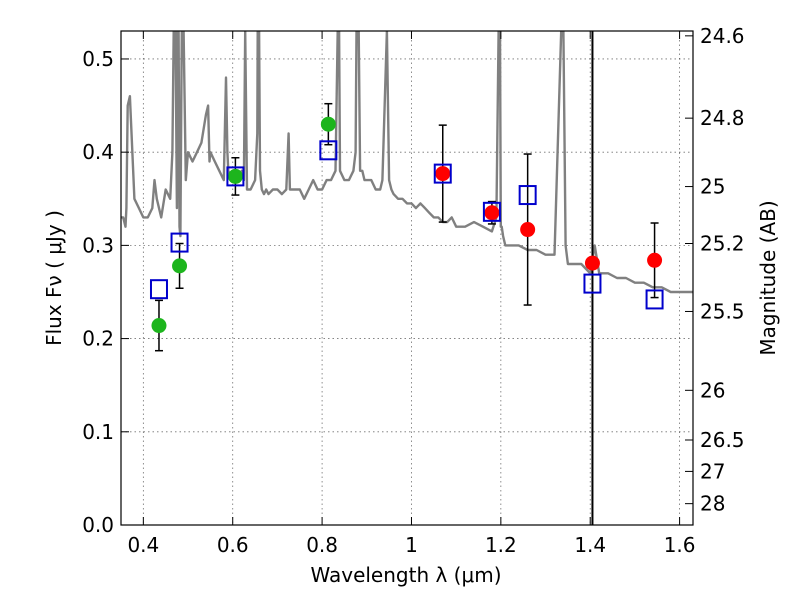 The width and height of the screenshot is (800, 600). I want to click on x-tick-label: 1.6, so click(680, 545).